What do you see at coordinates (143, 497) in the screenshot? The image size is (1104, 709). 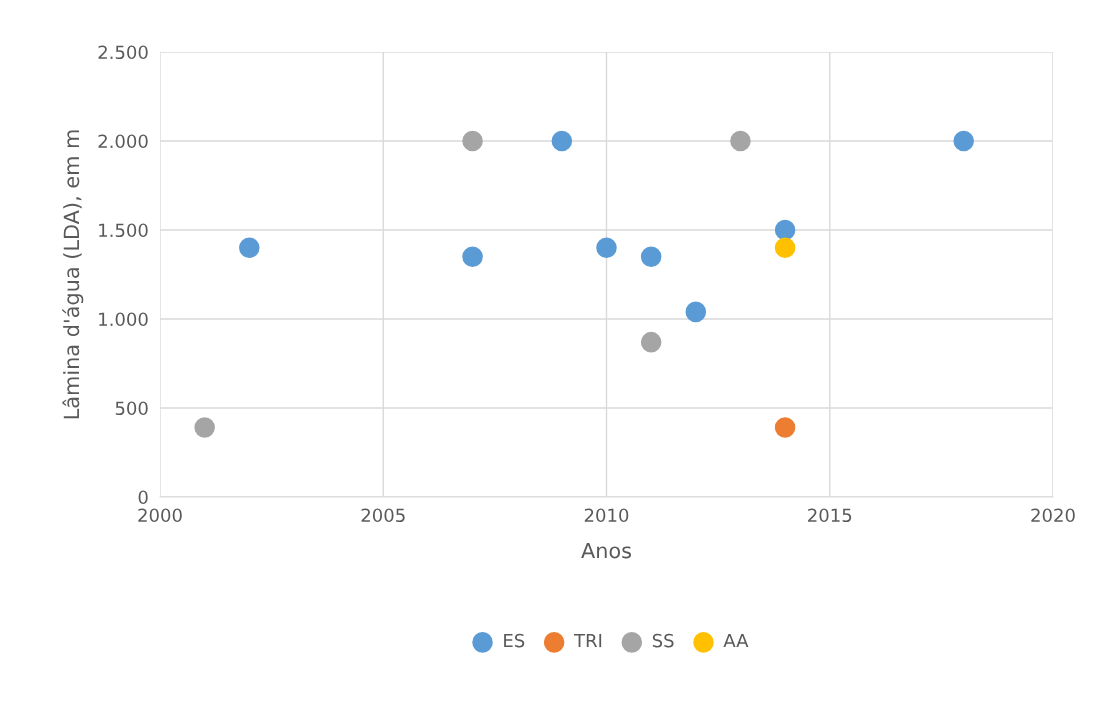 I see `y-tick-label: 0` at bounding box center [143, 497].